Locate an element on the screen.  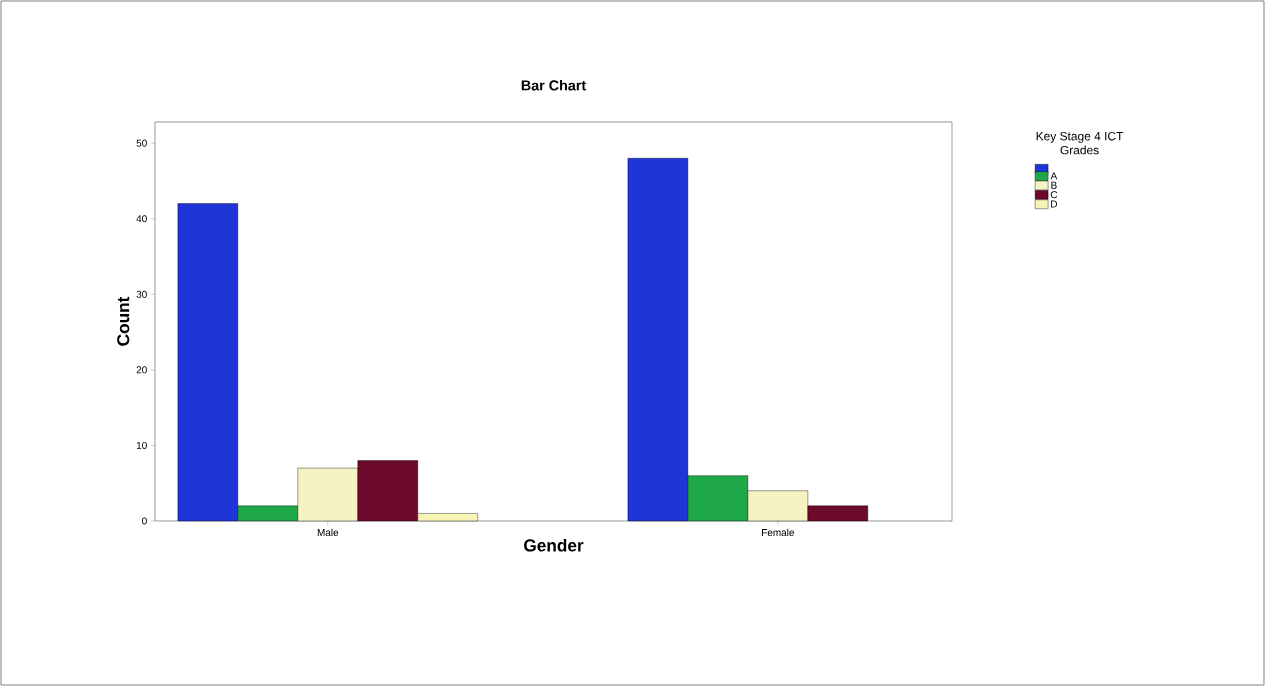
legend-label: C is located at coordinates (1054, 195).